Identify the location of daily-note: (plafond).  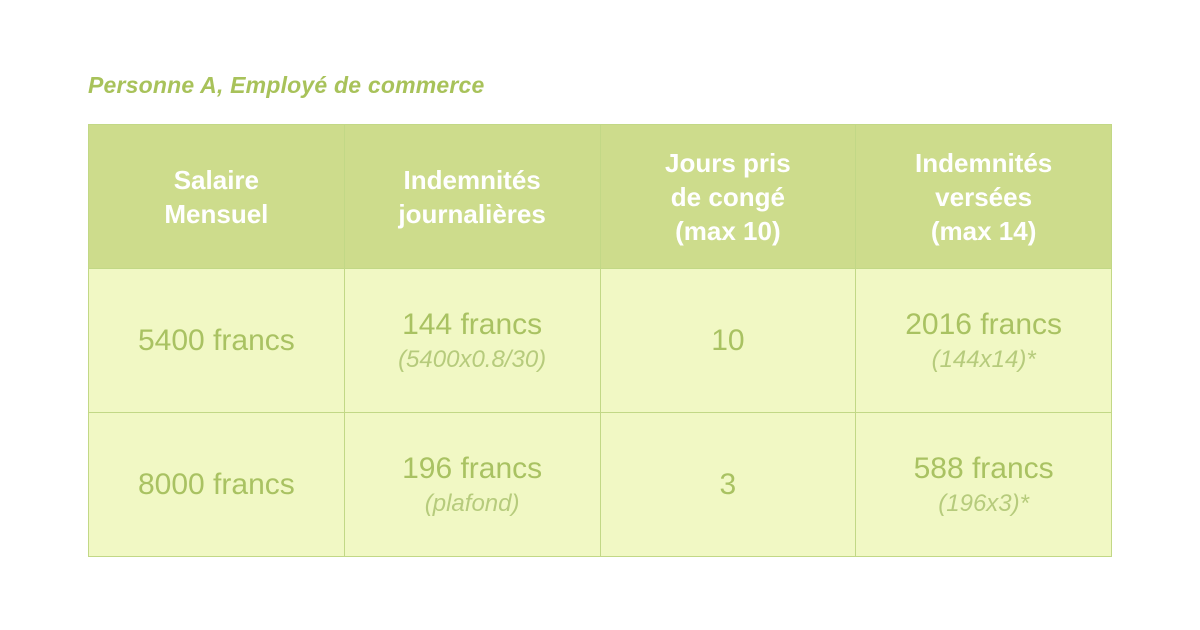
(472, 503).